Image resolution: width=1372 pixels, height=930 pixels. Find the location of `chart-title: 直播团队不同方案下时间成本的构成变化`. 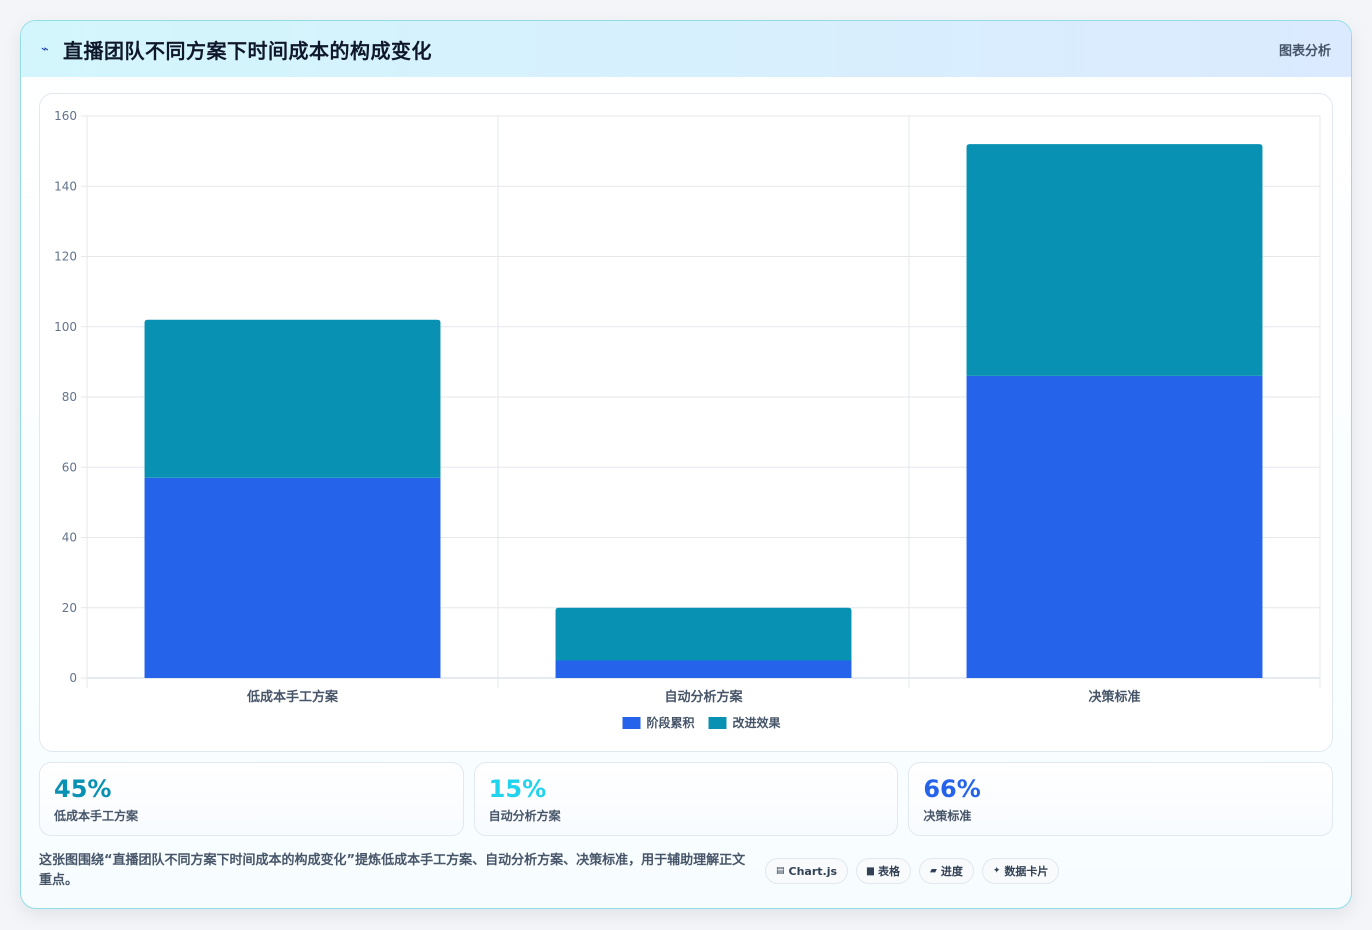

chart-title: 直播团队不同方案下时间成本的构成变化 is located at coordinates (247, 50).